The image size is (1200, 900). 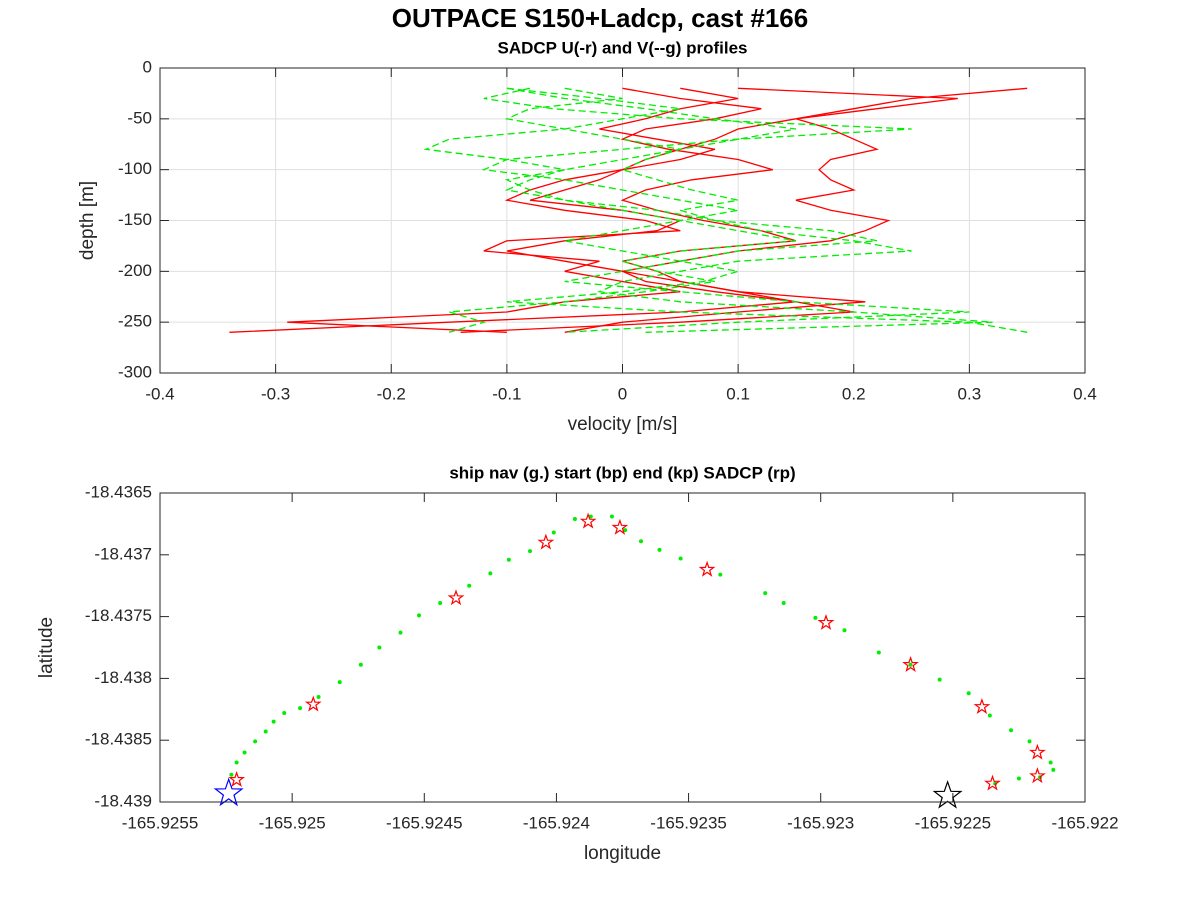 I want to click on x-tick-label: 0.3, so click(x=970, y=393).